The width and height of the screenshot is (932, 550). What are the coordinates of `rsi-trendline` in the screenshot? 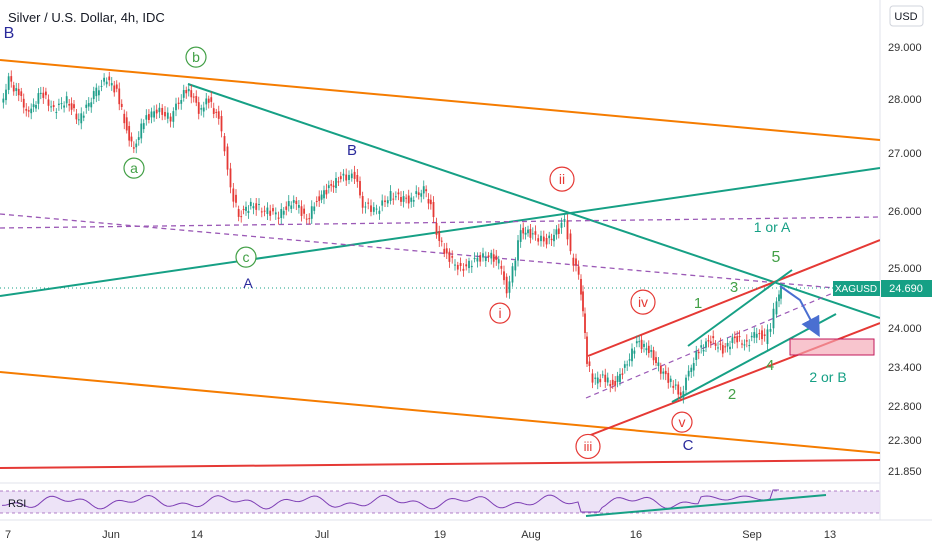 It's located at (706, 505).